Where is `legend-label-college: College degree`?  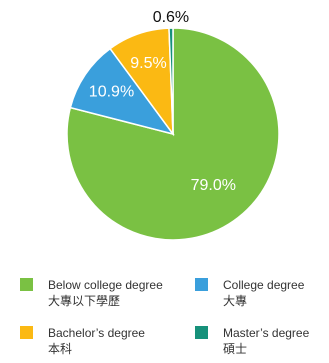
legend-label-college: College degree is located at coordinates (264, 285).